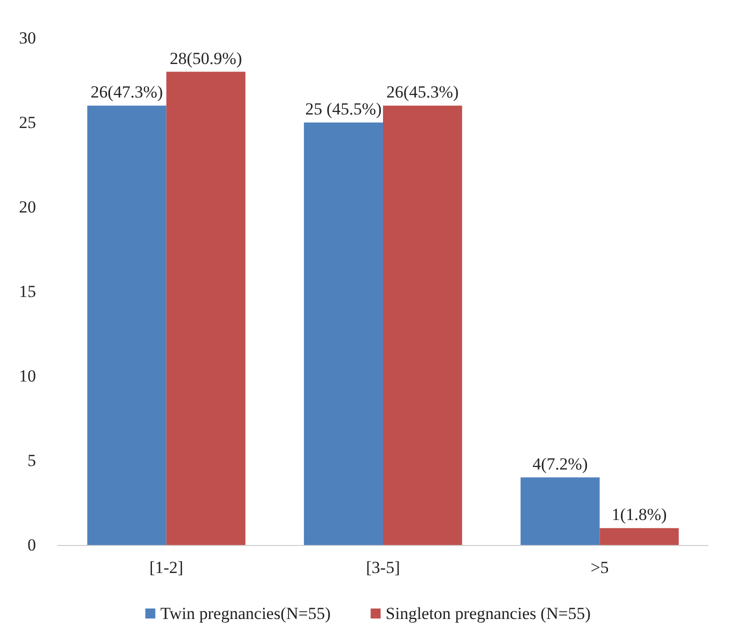 This screenshot has width=740, height=643. Describe the element at coordinates (383, 567) in the screenshot. I see `x-tick-label: [3-5]` at that location.